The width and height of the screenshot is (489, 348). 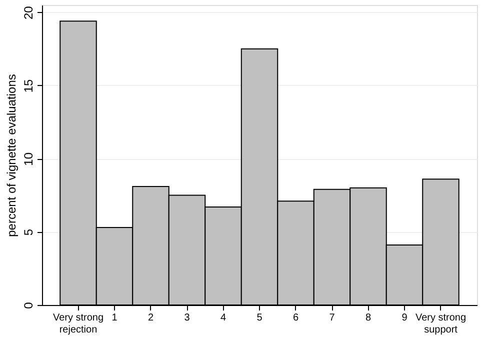 I want to click on x-tick-label: Very strong support, so click(x=440, y=324).